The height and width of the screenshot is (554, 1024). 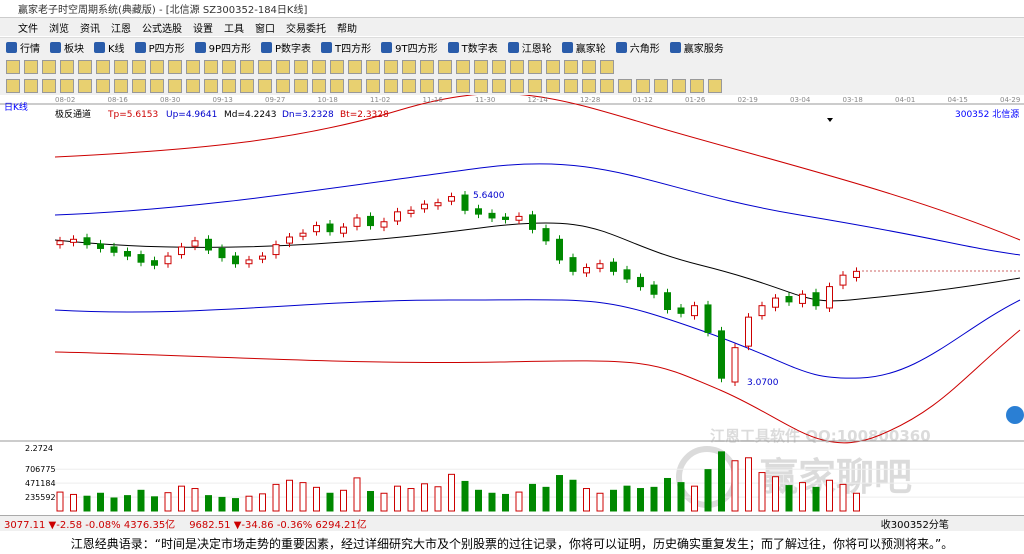 I want to click on menu-item: 浏览, so click(x=59, y=29).